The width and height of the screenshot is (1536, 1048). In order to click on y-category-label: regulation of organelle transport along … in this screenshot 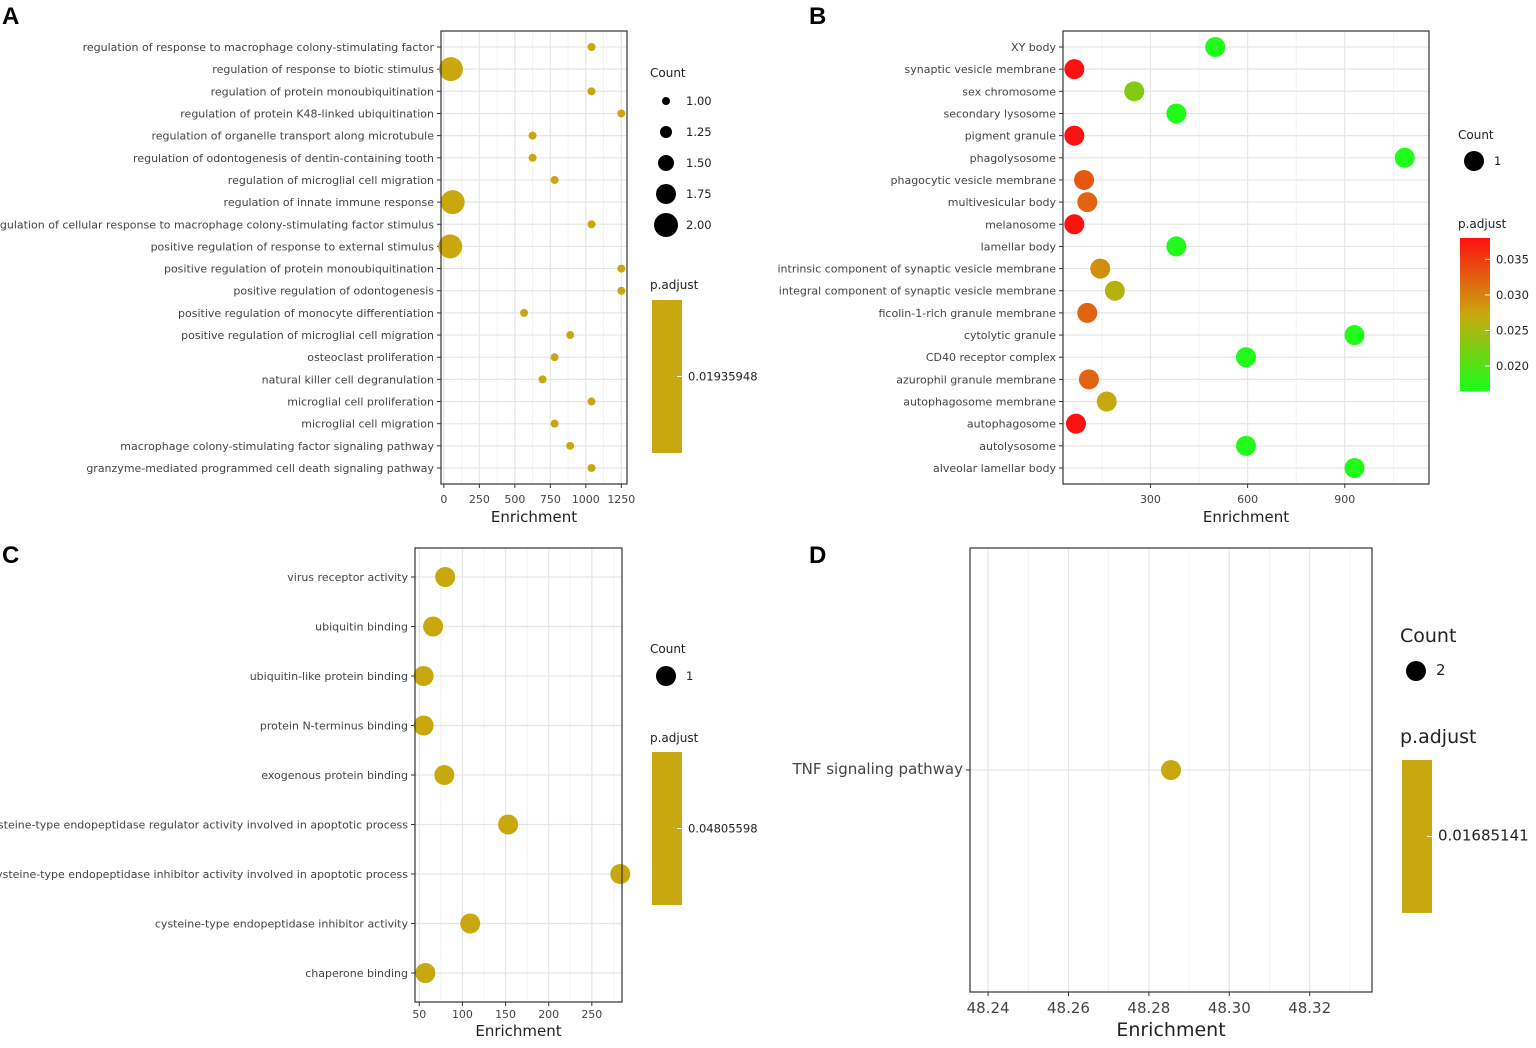, I will do `click(292, 136)`.